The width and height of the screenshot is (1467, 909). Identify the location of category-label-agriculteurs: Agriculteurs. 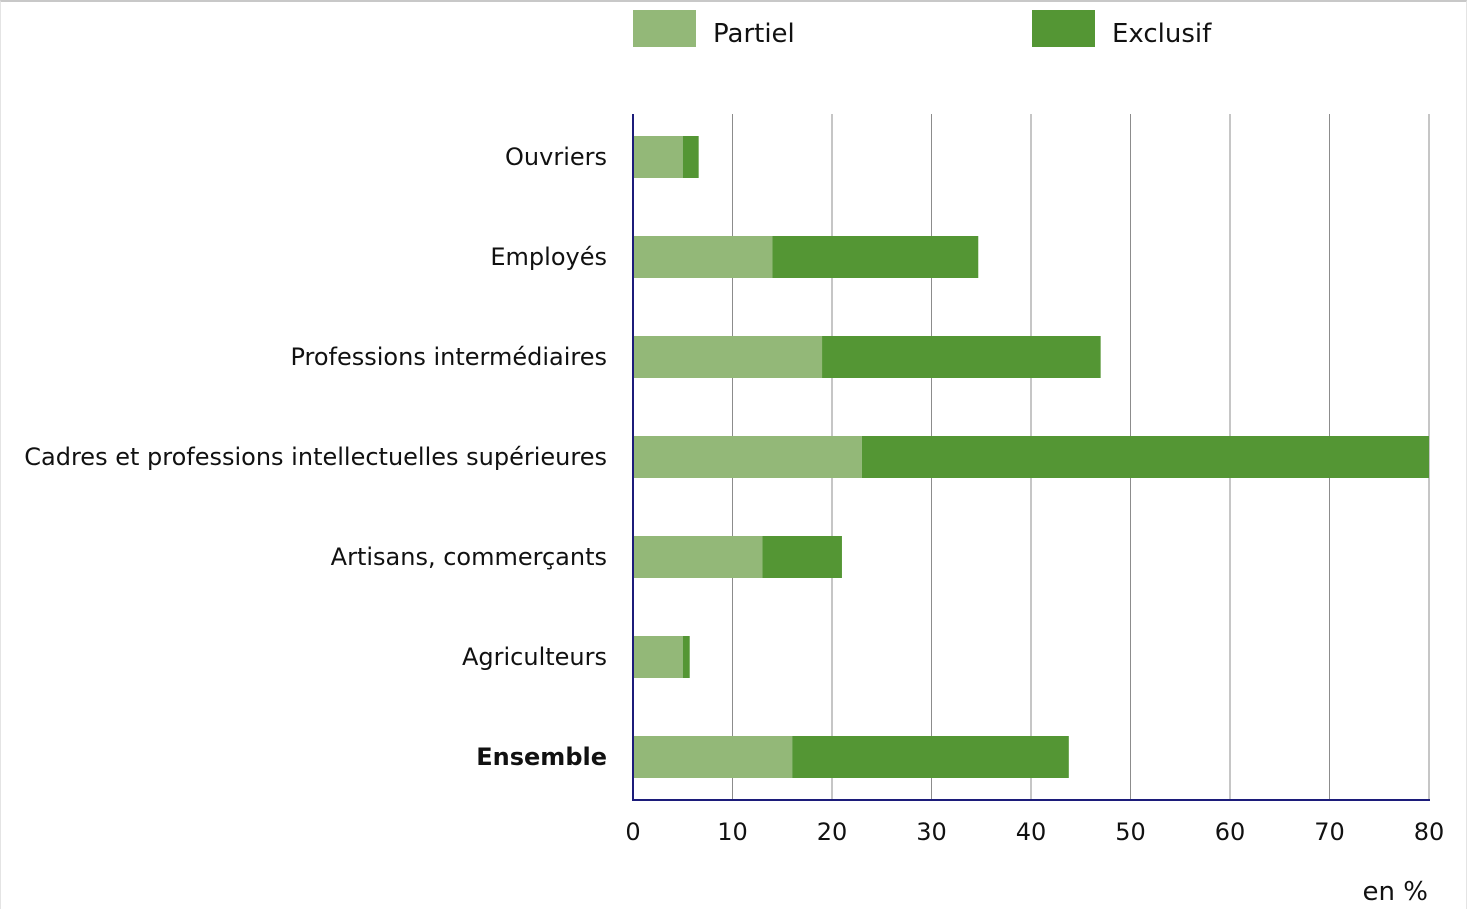
(534, 657).